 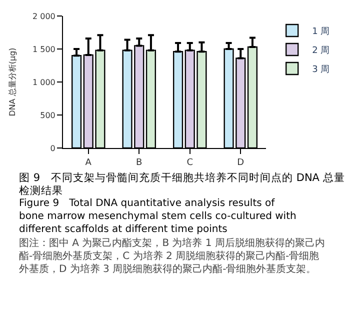 I want to click on text: 图注：图中 A 为聚己内酯支架，B 为培养 1 周后脱细胞获得的聚己内酯-骨细胞外基质支架，C 为培养 2 周脱细胞获得的聚己内酯-骨细胞外基质，D 为培养 3 周脱细胞获得的聚己内酯-骨细胞外基质支架。, so click(x=172, y=256).